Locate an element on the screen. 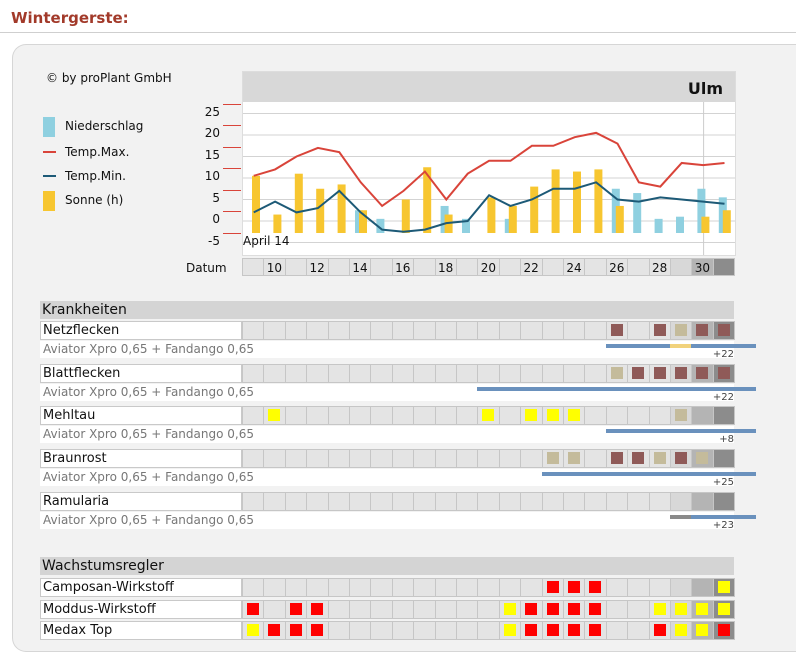 The image size is (796, 654). treatment-days: +22 is located at coordinates (723, 397).